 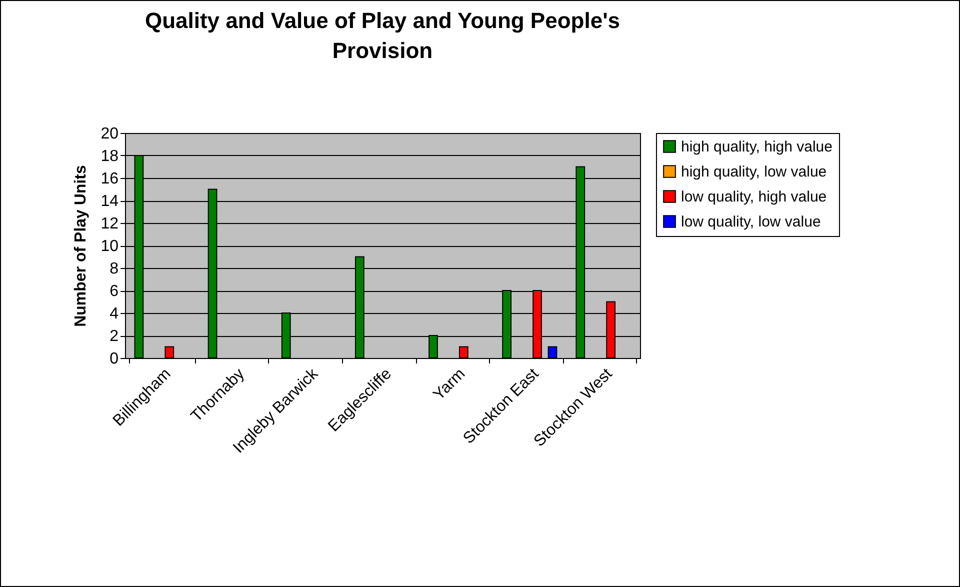 What do you see at coordinates (81, 246) in the screenshot?
I see `y-axis-title: Number of Play Units` at bounding box center [81, 246].